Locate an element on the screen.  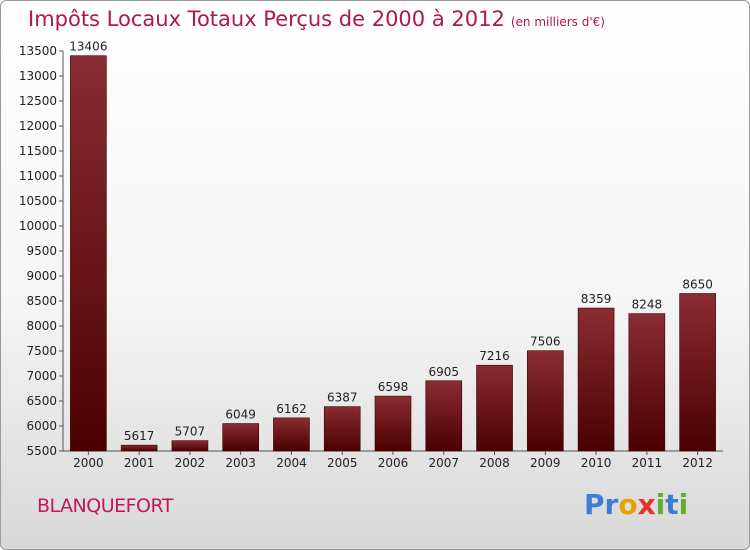
x-tick-label: 2012 is located at coordinates (697, 463).